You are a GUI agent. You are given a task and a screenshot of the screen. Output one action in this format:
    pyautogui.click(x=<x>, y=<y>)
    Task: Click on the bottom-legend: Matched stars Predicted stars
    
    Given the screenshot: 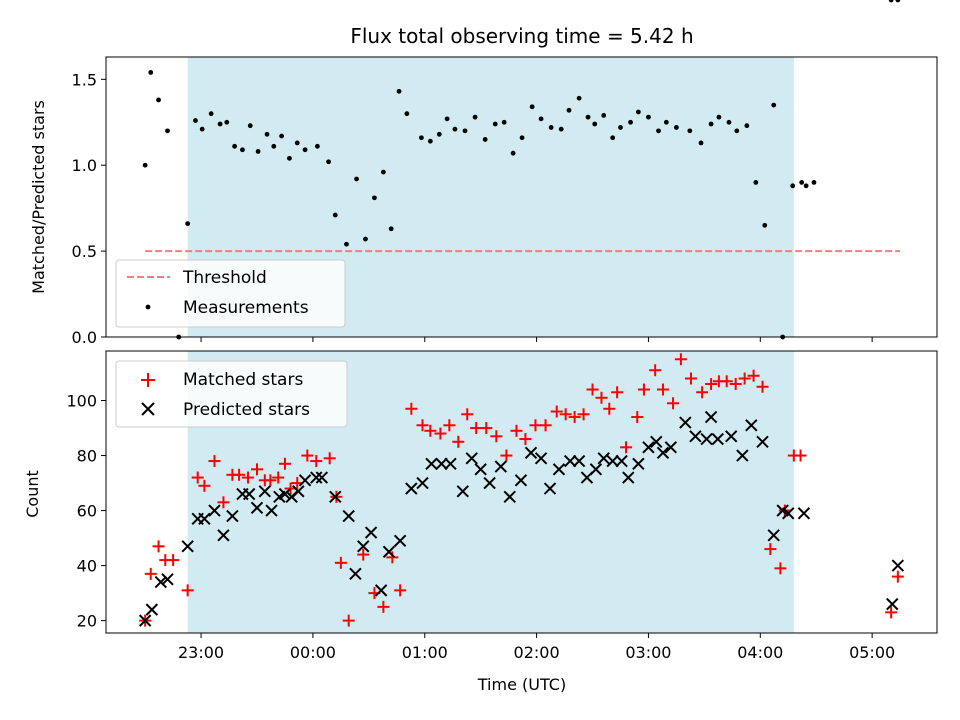 What is the action you would take?
    pyautogui.click(x=231, y=394)
    